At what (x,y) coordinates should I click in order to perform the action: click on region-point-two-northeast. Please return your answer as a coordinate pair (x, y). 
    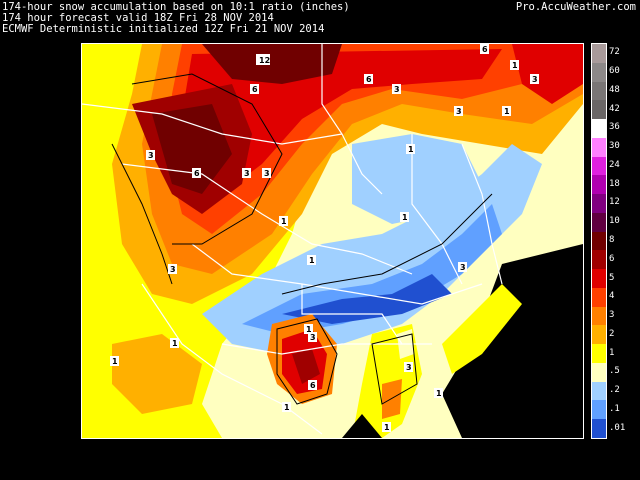
    Looking at the image, I should click on (417, 179).